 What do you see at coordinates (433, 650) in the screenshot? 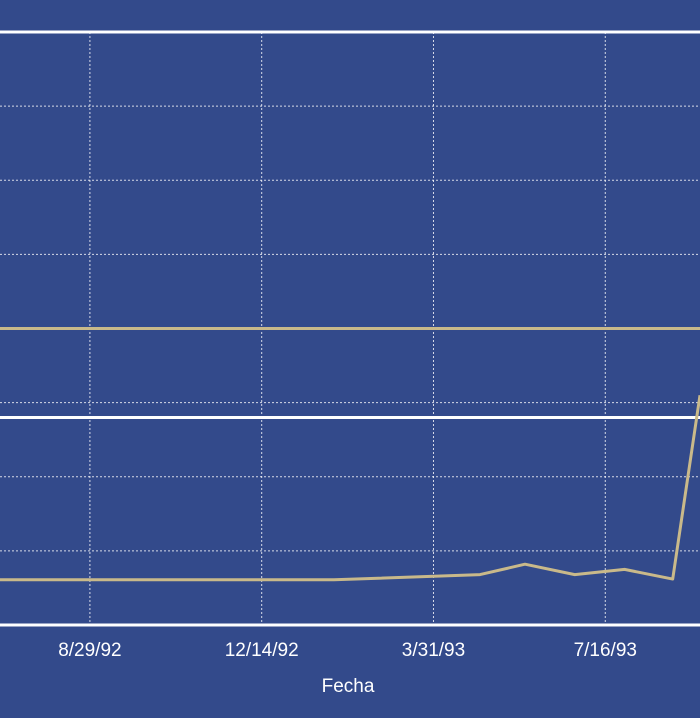
I see `x-tick-label: 3/31/93` at bounding box center [433, 650].